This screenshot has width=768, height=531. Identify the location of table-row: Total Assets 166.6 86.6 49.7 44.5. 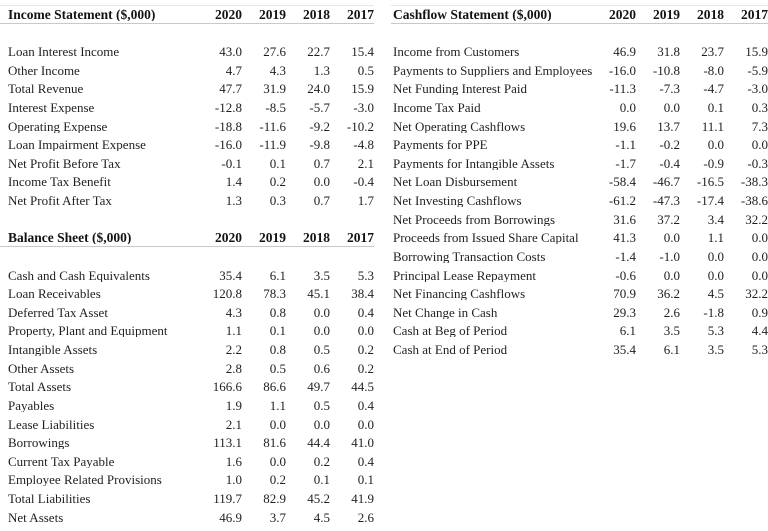
(187, 387).